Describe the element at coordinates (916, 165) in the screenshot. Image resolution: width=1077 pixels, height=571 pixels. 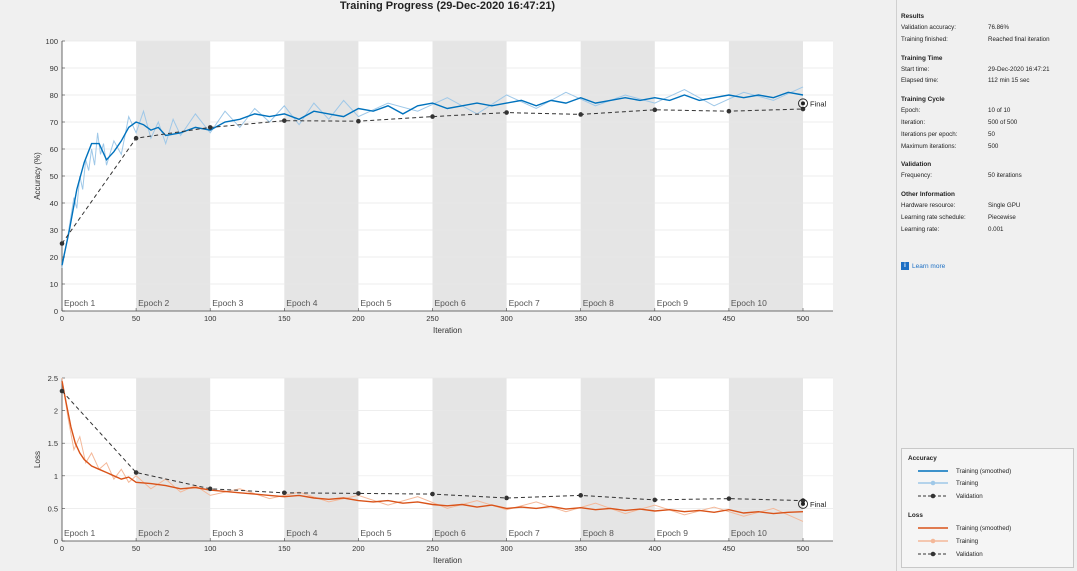
I see `section-title: Validation` at that location.